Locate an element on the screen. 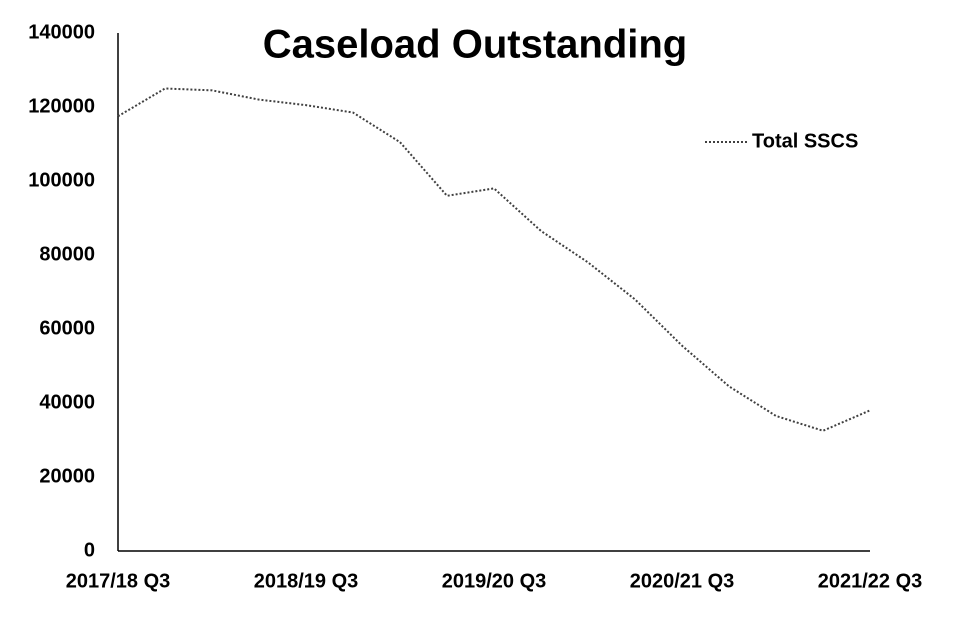 This screenshot has width=960, height=640. y-tick-label: 40000 is located at coordinates (67, 402).